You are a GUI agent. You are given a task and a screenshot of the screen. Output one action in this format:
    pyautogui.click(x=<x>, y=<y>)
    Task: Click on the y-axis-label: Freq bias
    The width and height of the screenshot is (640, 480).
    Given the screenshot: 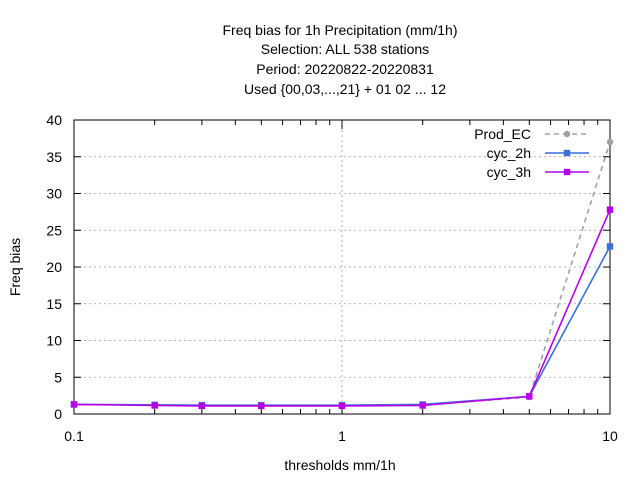 What is the action you would take?
    pyautogui.click(x=15, y=267)
    